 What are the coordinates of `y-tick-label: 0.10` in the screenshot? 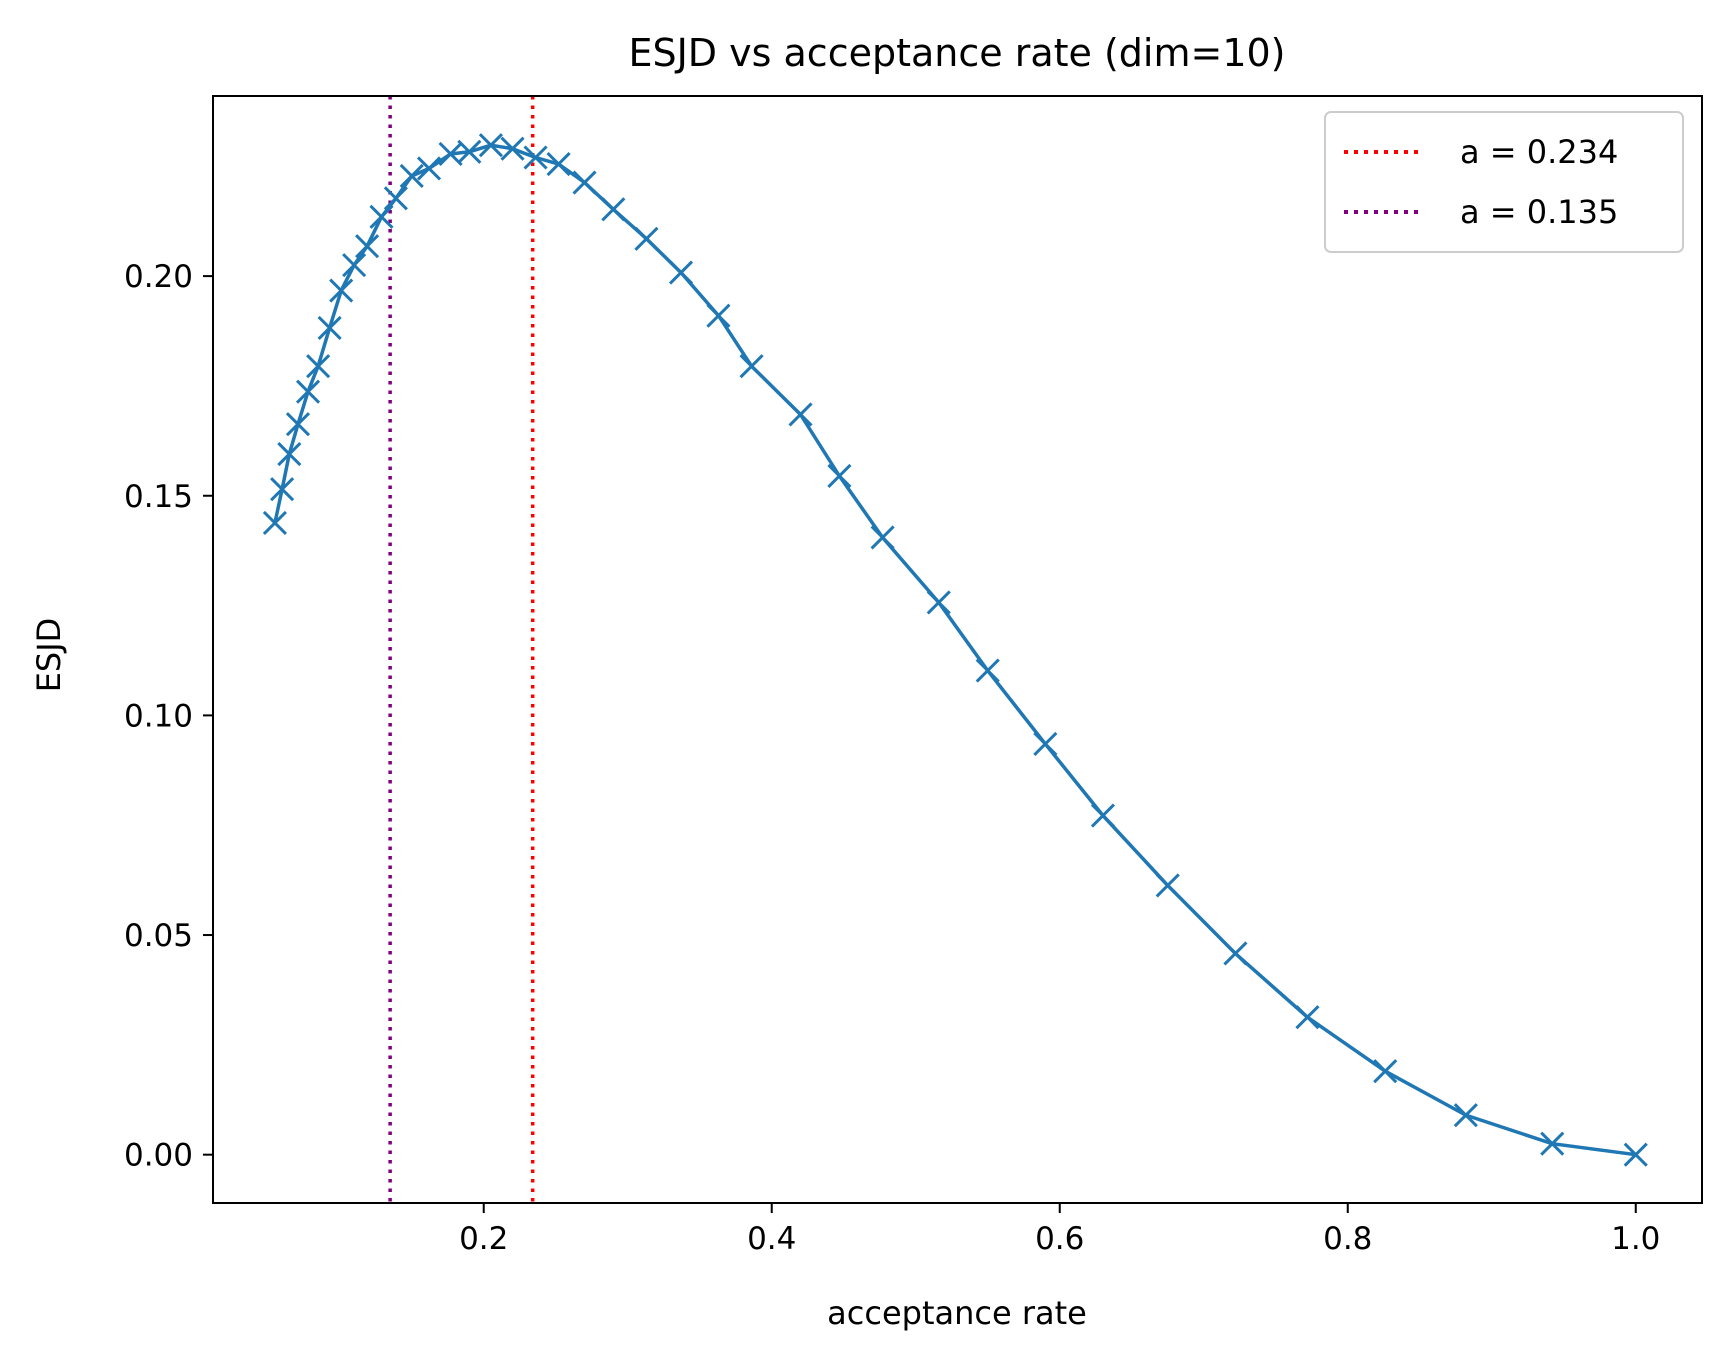 It's located at (158, 716).